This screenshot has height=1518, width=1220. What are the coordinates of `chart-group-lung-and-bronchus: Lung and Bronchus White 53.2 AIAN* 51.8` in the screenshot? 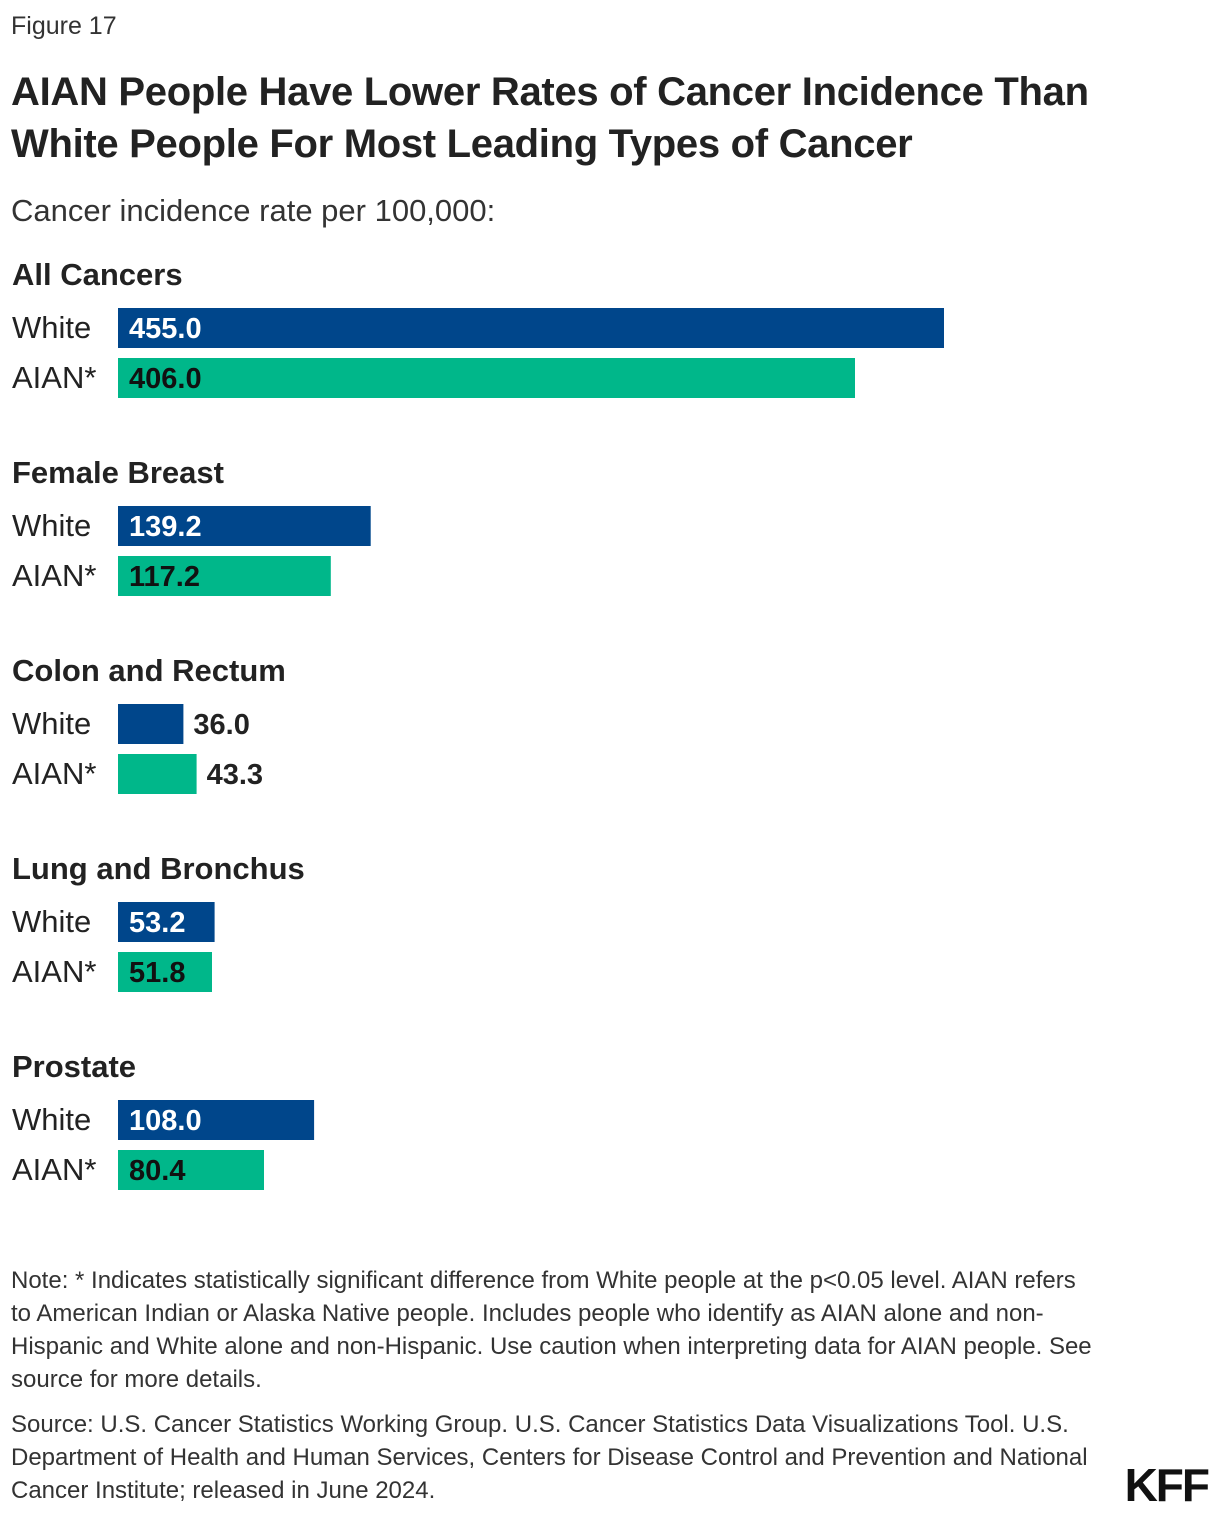 It's located at (158, 921).